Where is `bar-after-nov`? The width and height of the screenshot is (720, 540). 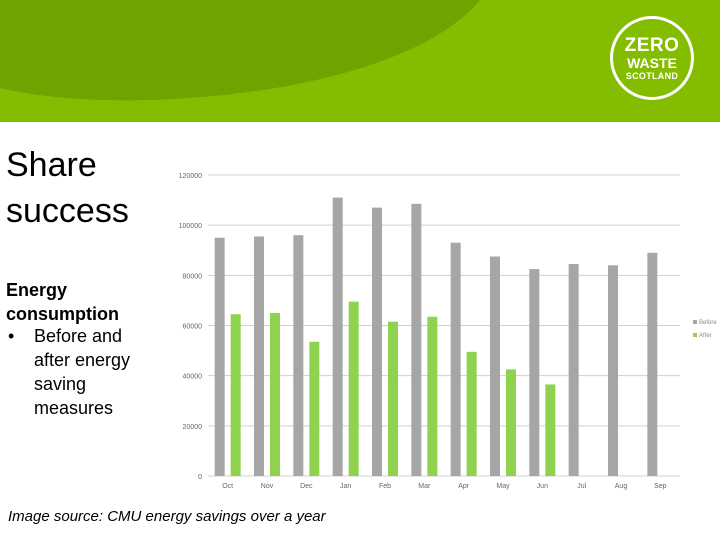 bar-after-nov is located at coordinates (275, 394).